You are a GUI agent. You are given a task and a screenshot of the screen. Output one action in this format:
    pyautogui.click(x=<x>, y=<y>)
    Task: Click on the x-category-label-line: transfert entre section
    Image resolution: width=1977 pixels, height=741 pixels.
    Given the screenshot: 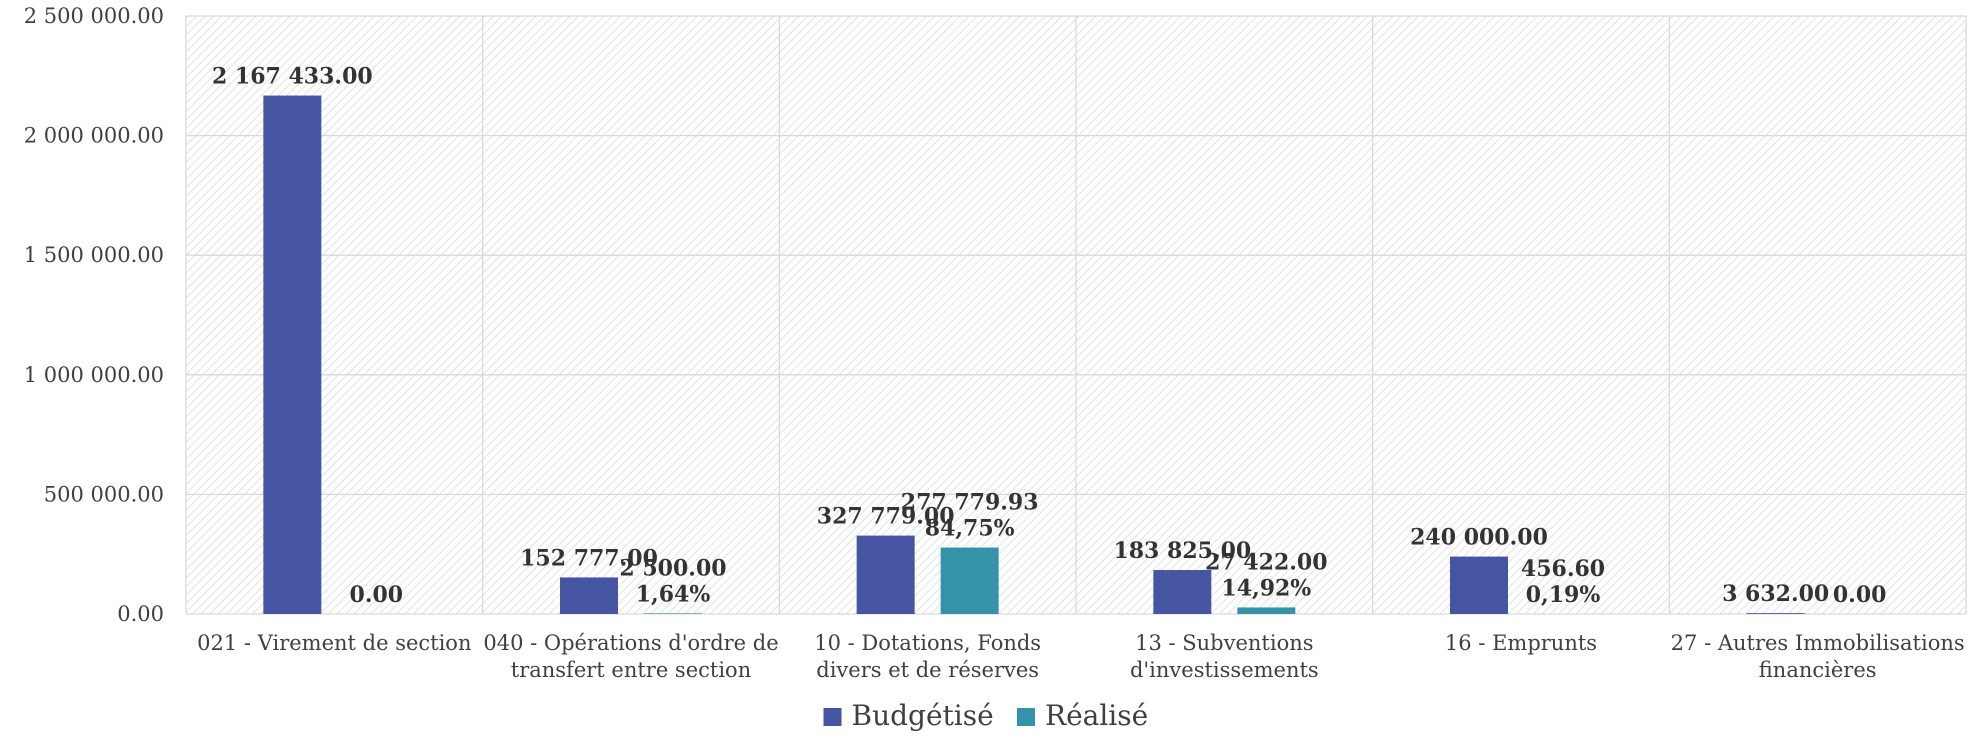 What is the action you would take?
    pyautogui.click(x=631, y=670)
    